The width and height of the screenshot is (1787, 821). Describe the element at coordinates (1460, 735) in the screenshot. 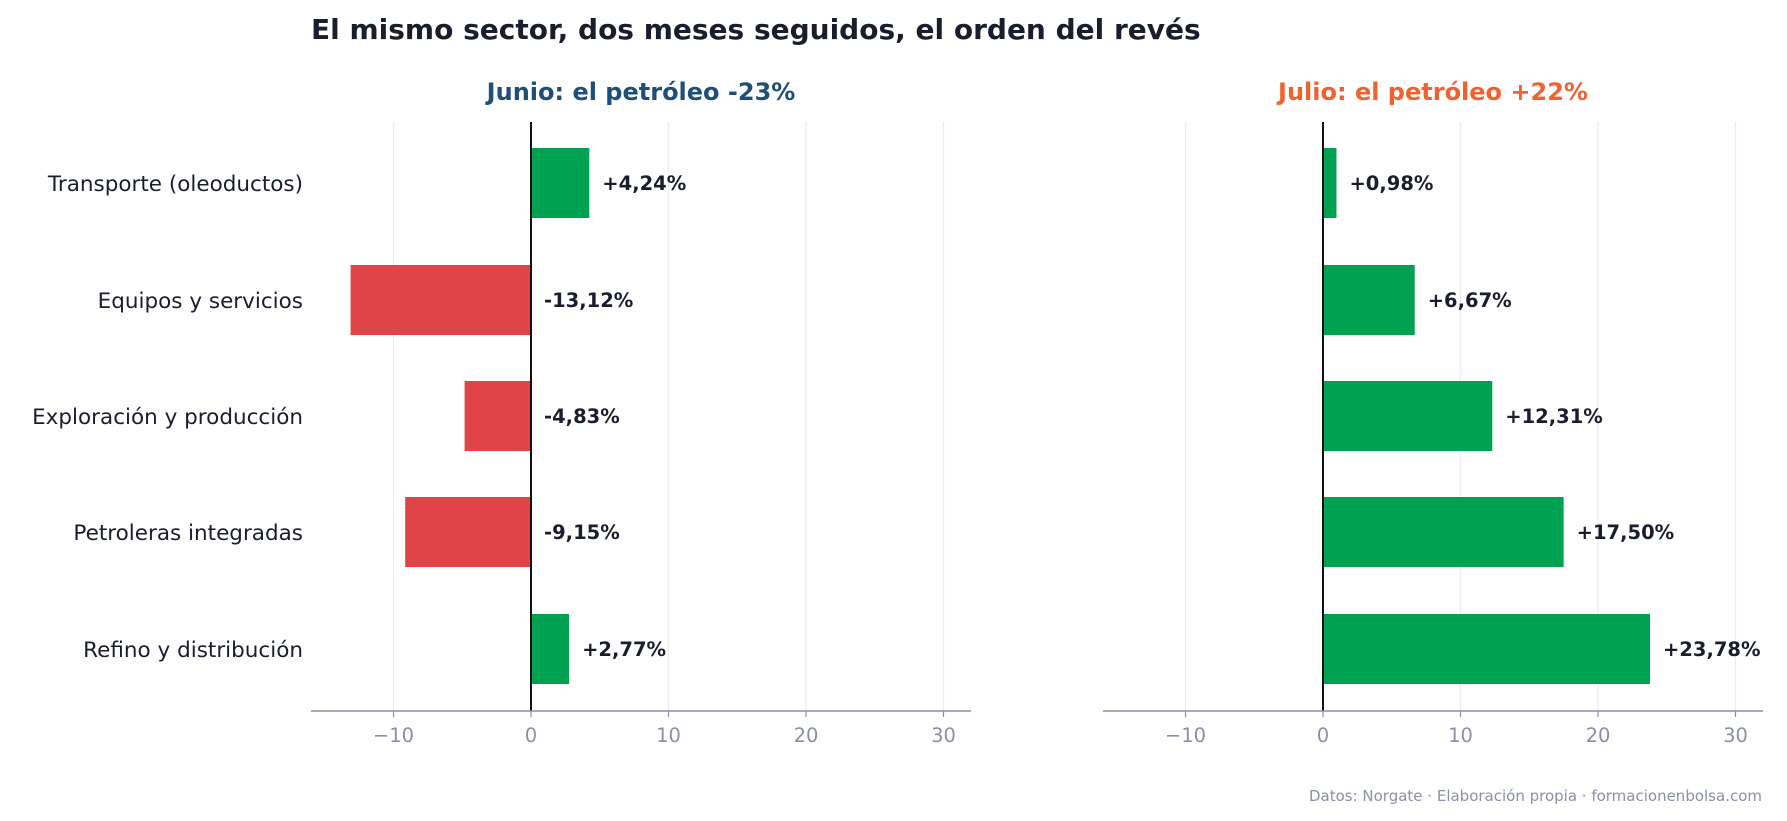

I see `tick-label-july-2: 10` at that location.